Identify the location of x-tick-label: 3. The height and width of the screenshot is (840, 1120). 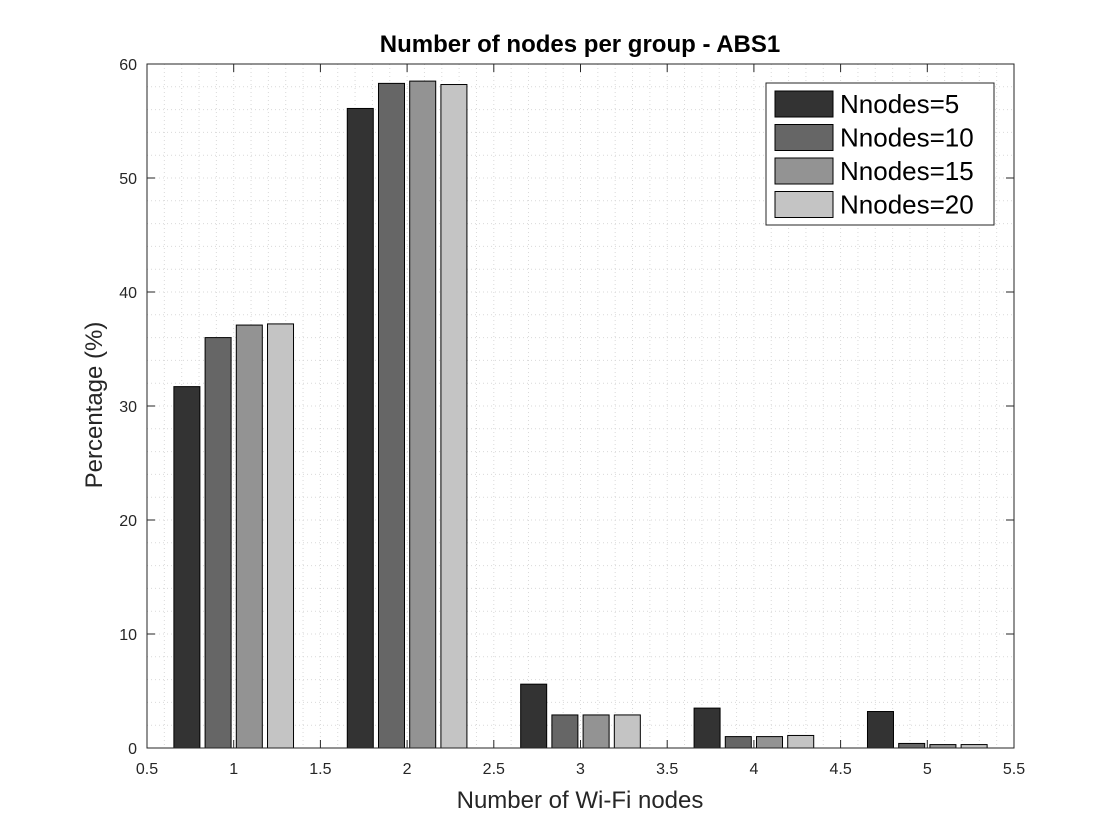
(580, 769).